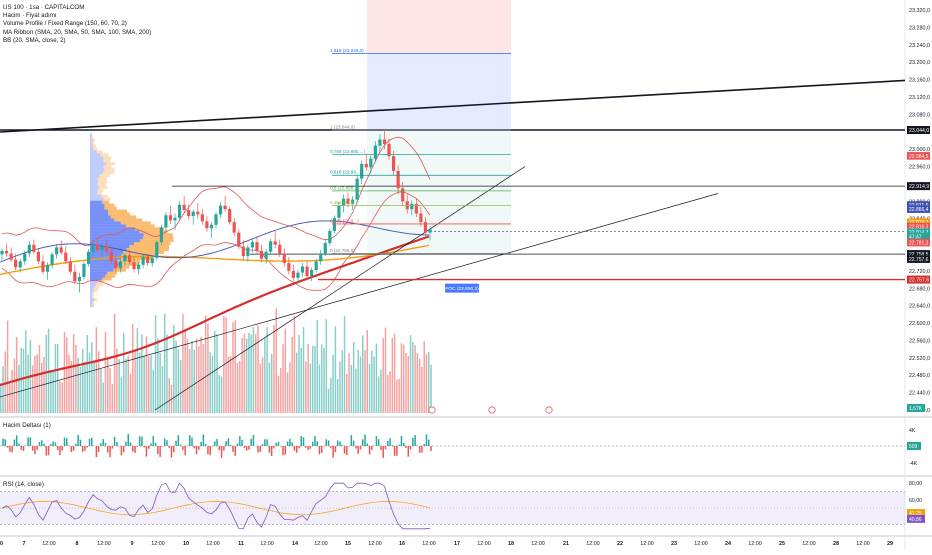  What do you see at coordinates (77, 8) in the screenshot?
I see `symbol-title: US 100 · 1sa · CAPITALCOM` at bounding box center [77, 8].